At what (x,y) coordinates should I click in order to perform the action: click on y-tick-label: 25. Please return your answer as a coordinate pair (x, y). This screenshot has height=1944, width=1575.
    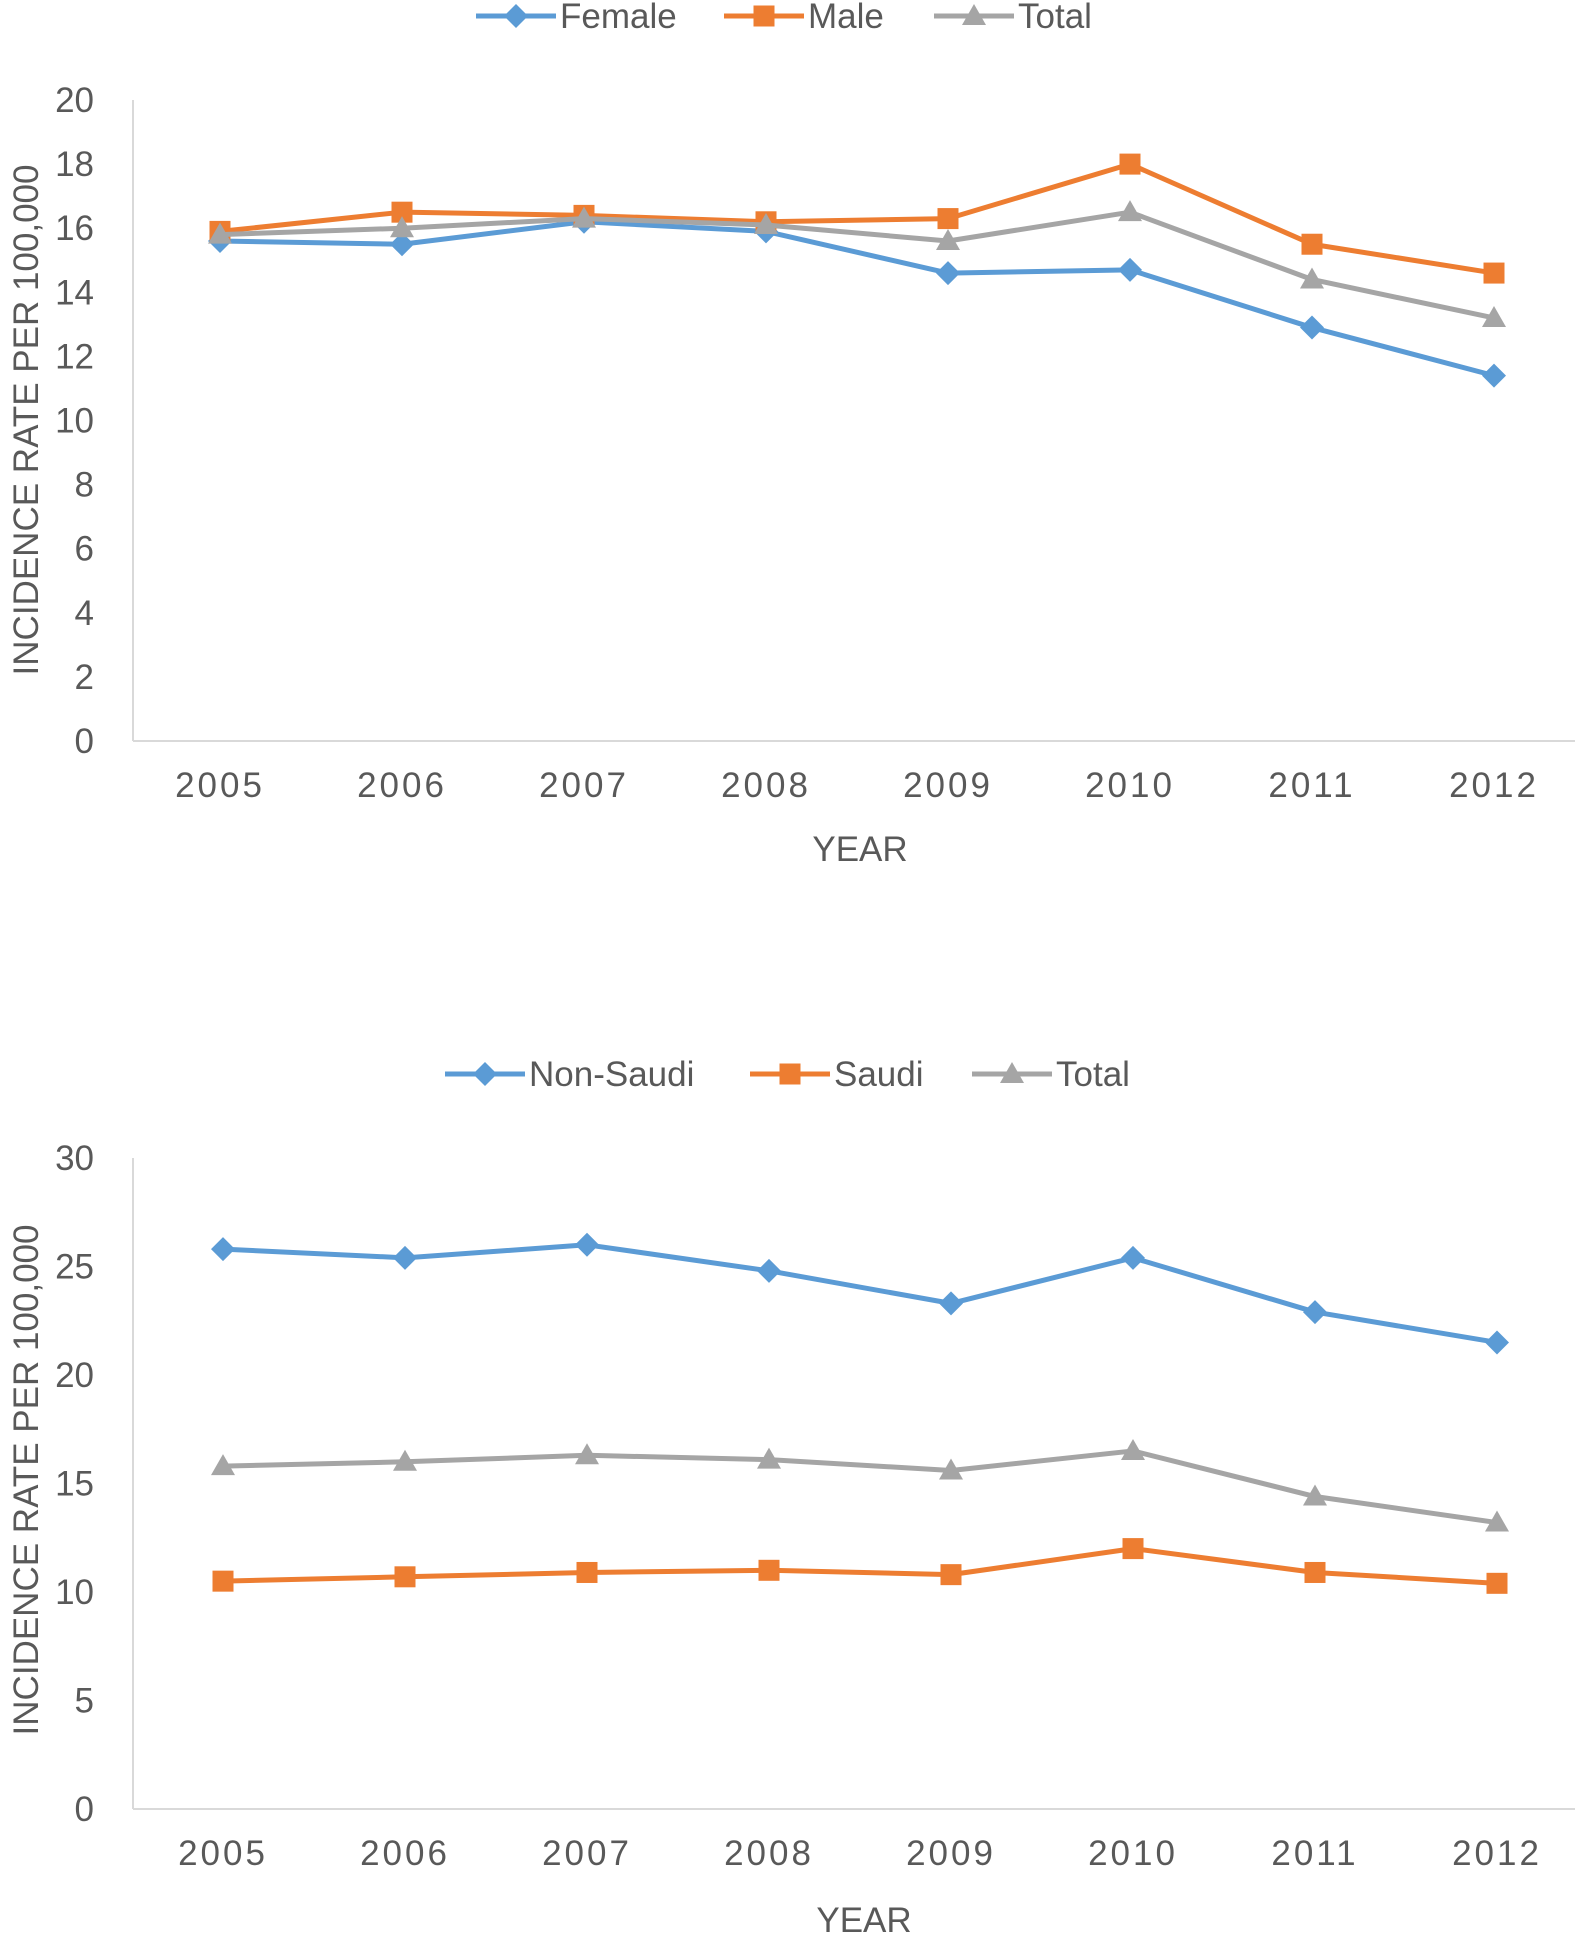
    Looking at the image, I should click on (74, 1267).